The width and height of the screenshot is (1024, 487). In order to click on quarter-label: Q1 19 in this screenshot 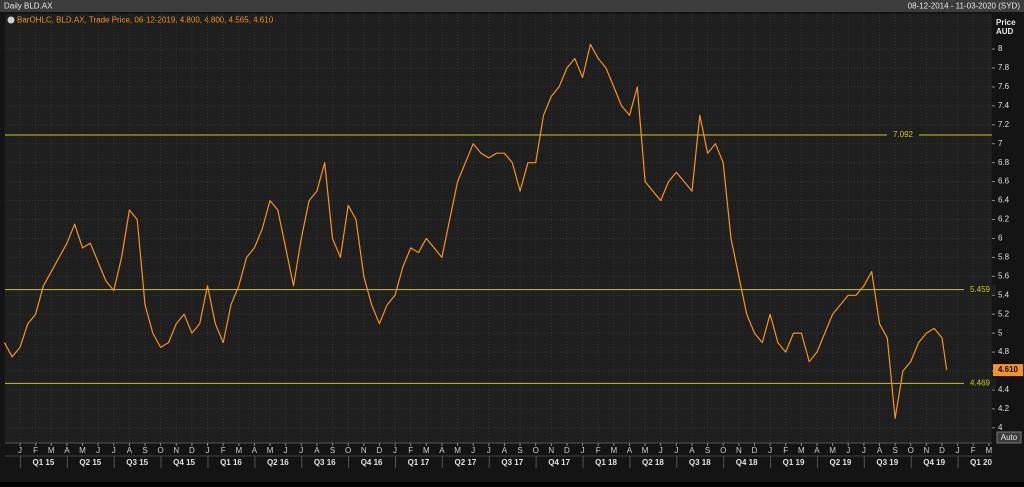, I will do `click(794, 462)`.